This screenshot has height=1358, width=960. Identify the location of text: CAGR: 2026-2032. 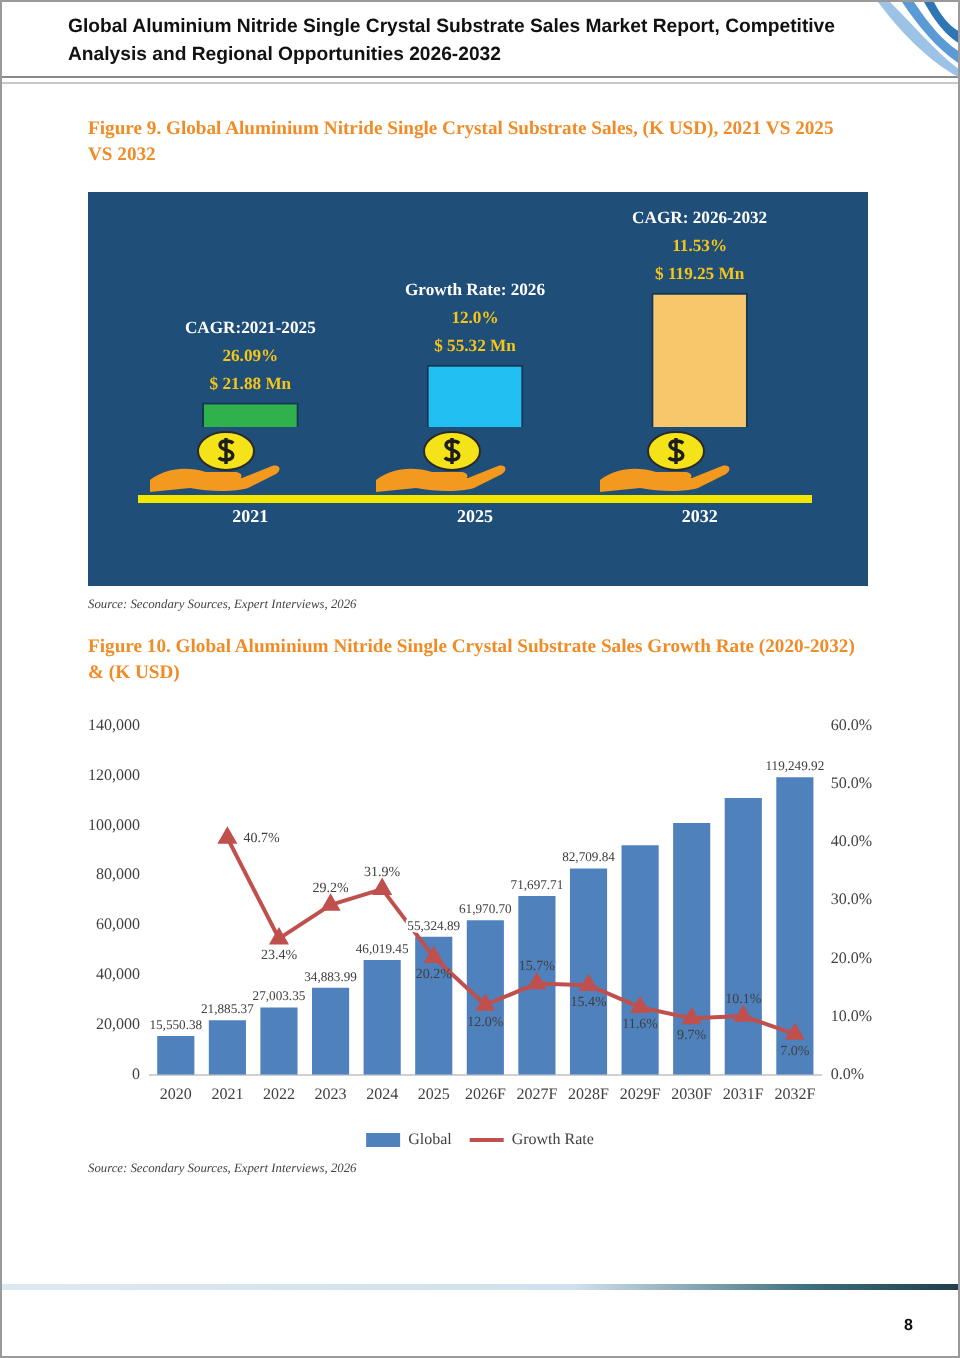
(700, 217).